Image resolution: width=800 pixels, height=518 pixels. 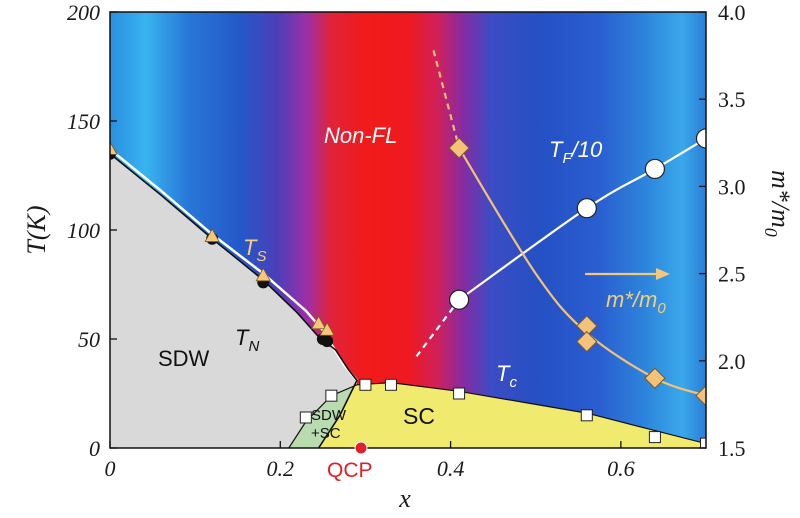 I want to click on y2-tick-label-5: 4.0, so click(x=732, y=12).